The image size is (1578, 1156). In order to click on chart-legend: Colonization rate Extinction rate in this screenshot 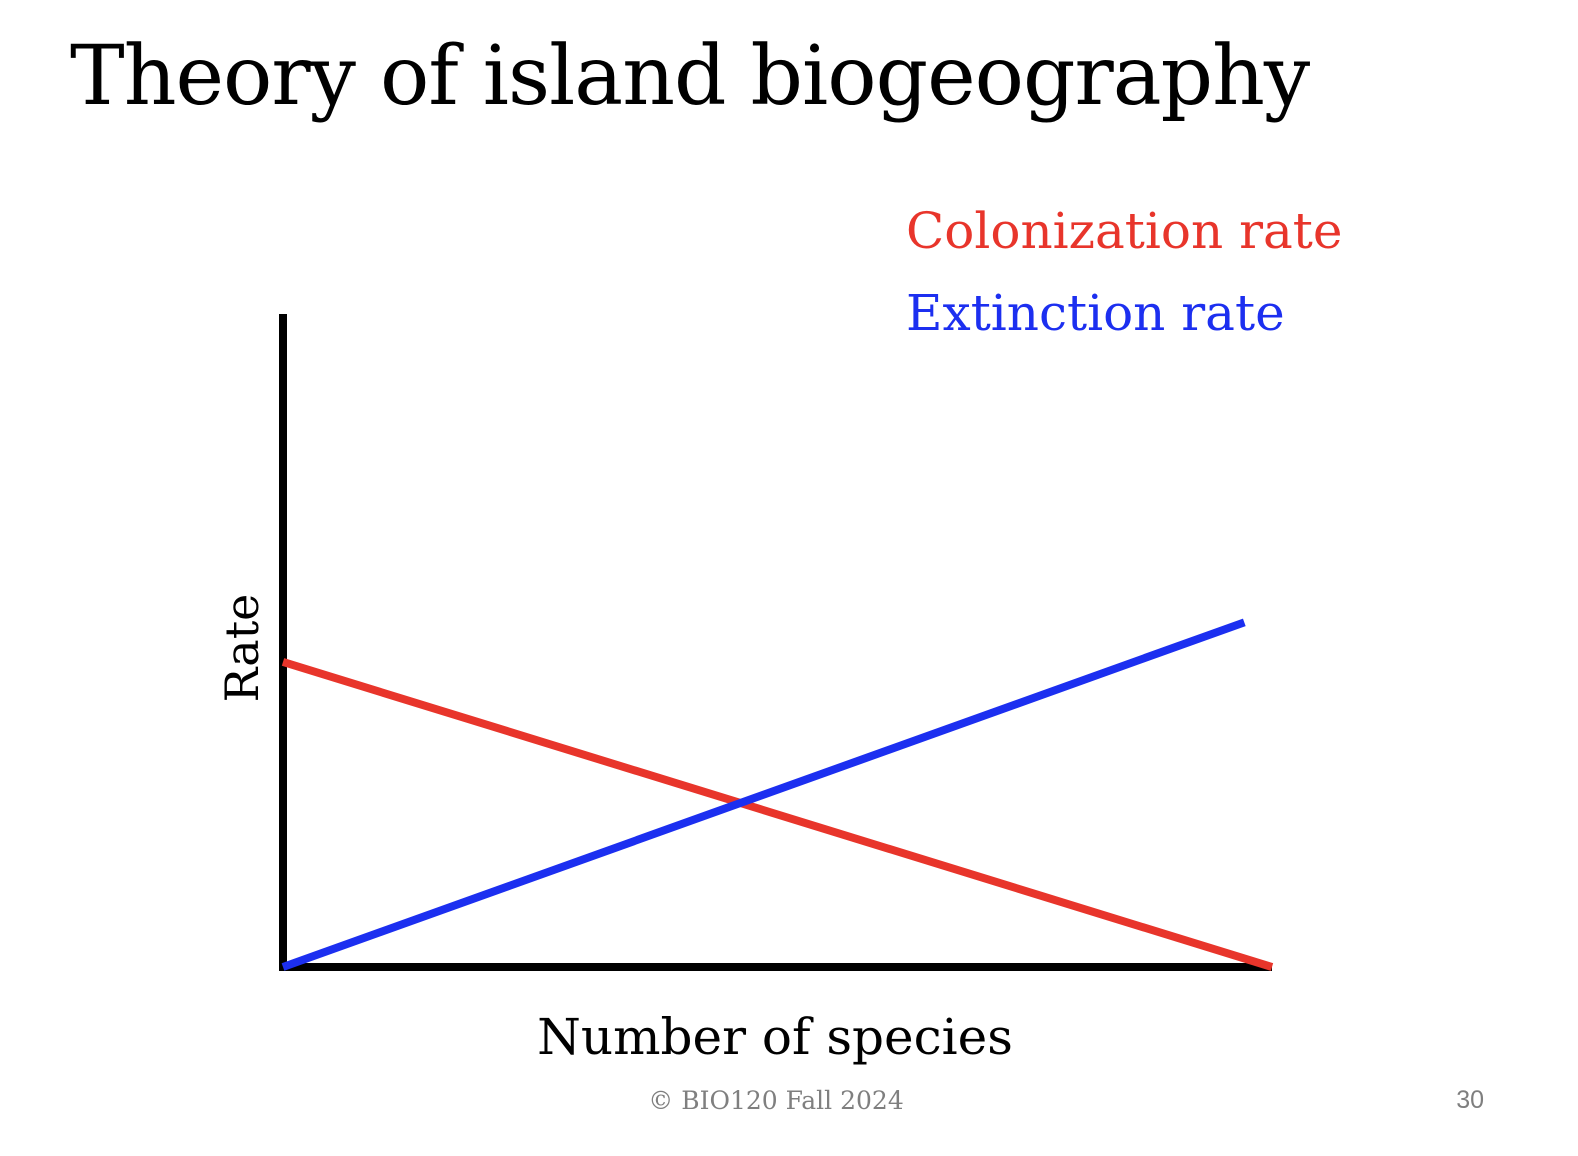, I will do `click(1124, 272)`.